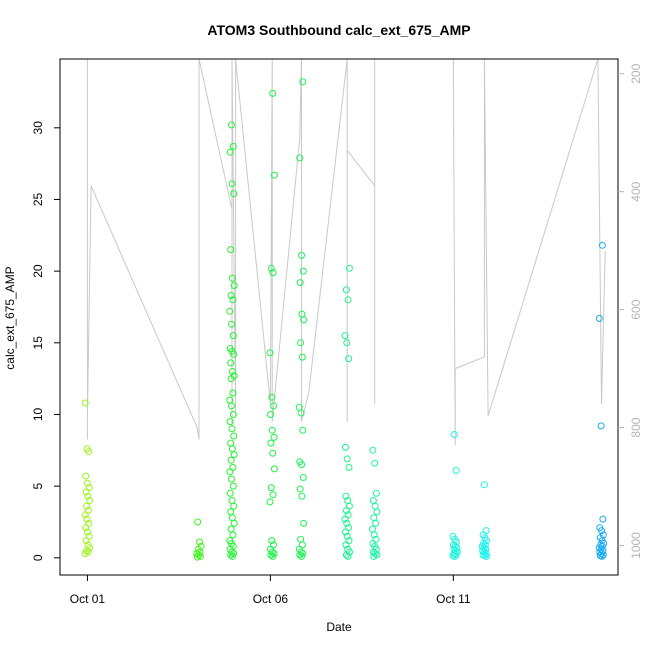 Image resolution: width=650 pixels, height=655 pixels. Describe the element at coordinates (38, 343) in the screenshot. I see `y-tick-label: 15` at that location.